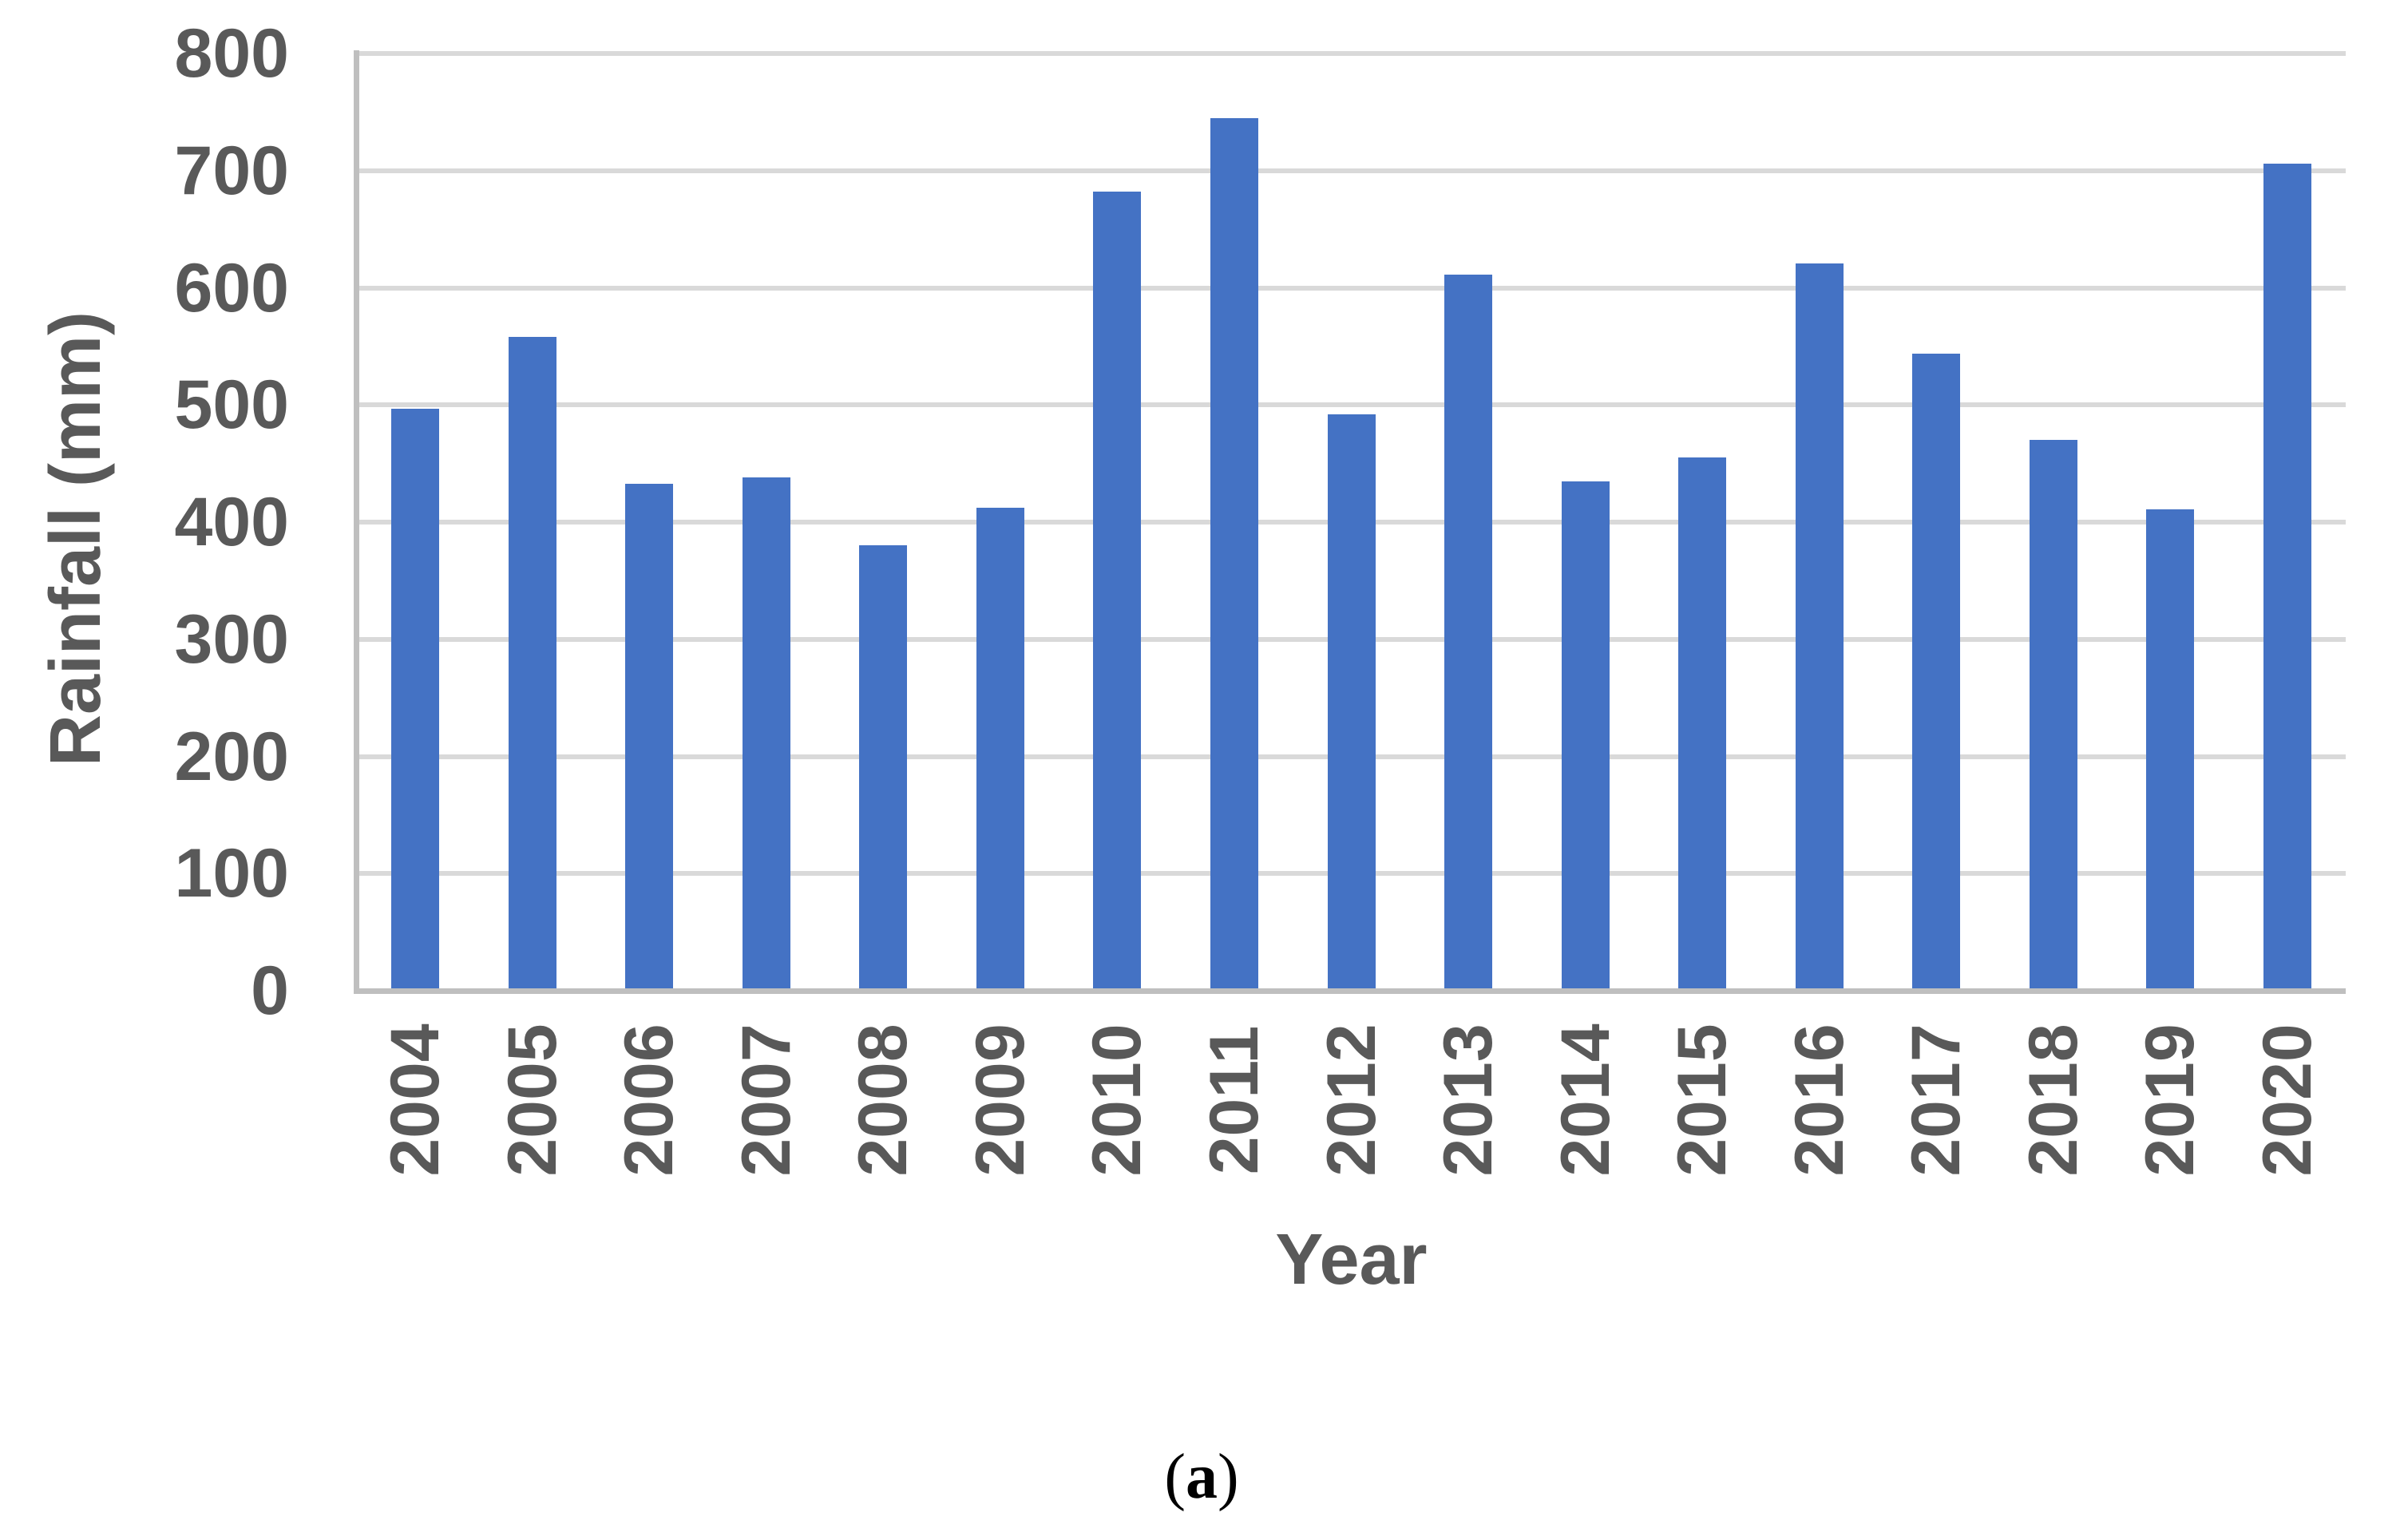 The width and height of the screenshot is (2404, 1540). What do you see at coordinates (1234, 554) in the screenshot?
I see `bar-2011` at bounding box center [1234, 554].